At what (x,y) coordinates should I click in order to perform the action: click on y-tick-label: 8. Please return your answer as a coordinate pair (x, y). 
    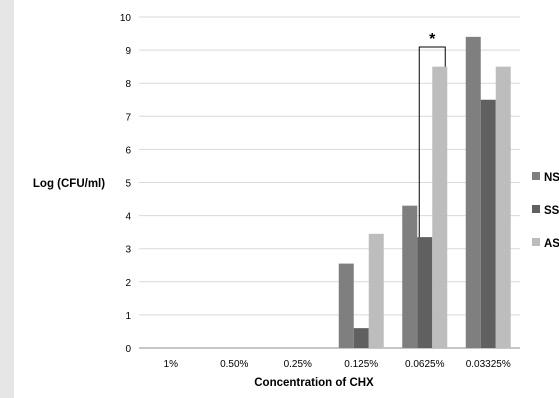
    Looking at the image, I should click on (128, 84).